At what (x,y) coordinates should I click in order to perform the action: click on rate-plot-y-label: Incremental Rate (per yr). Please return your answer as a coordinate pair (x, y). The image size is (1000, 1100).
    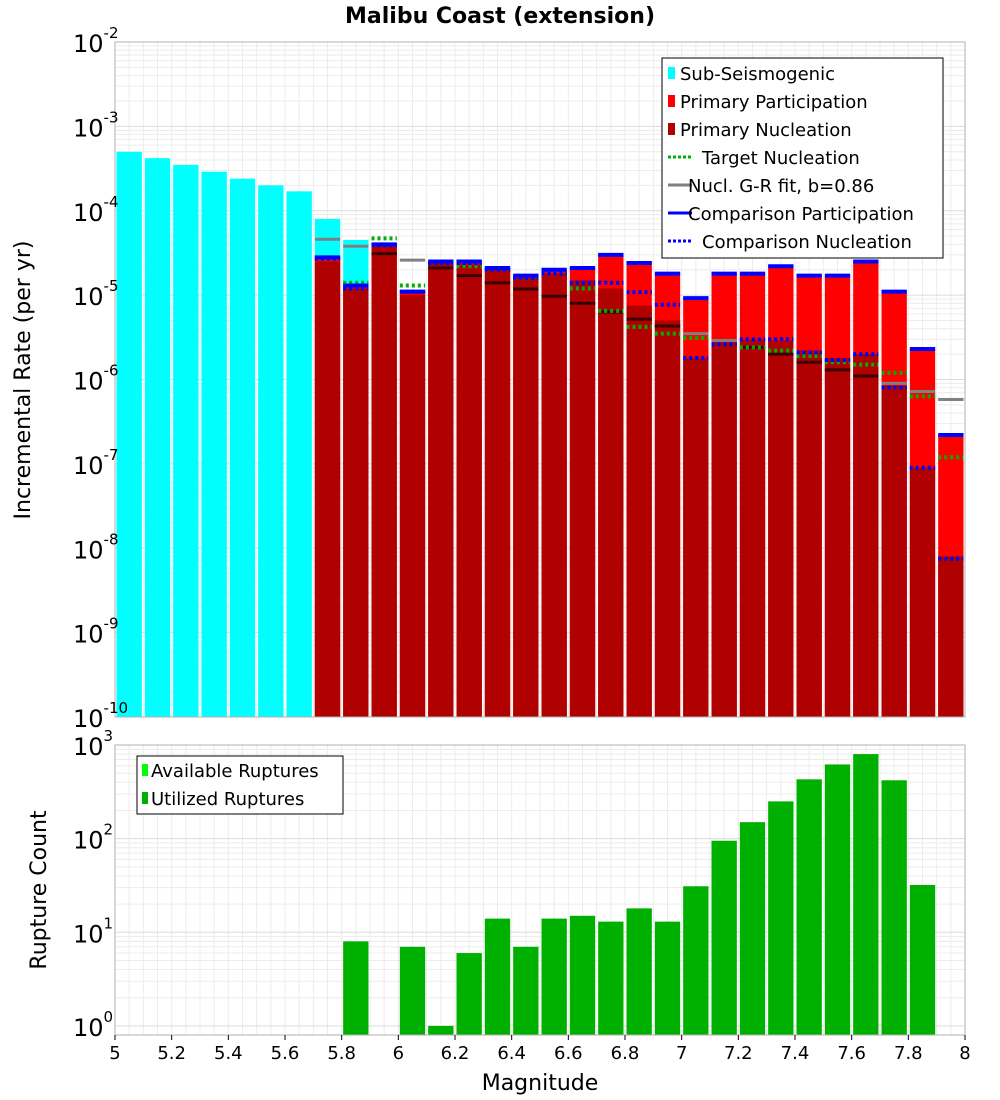
    Looking at the image, I should click on (23, 380).